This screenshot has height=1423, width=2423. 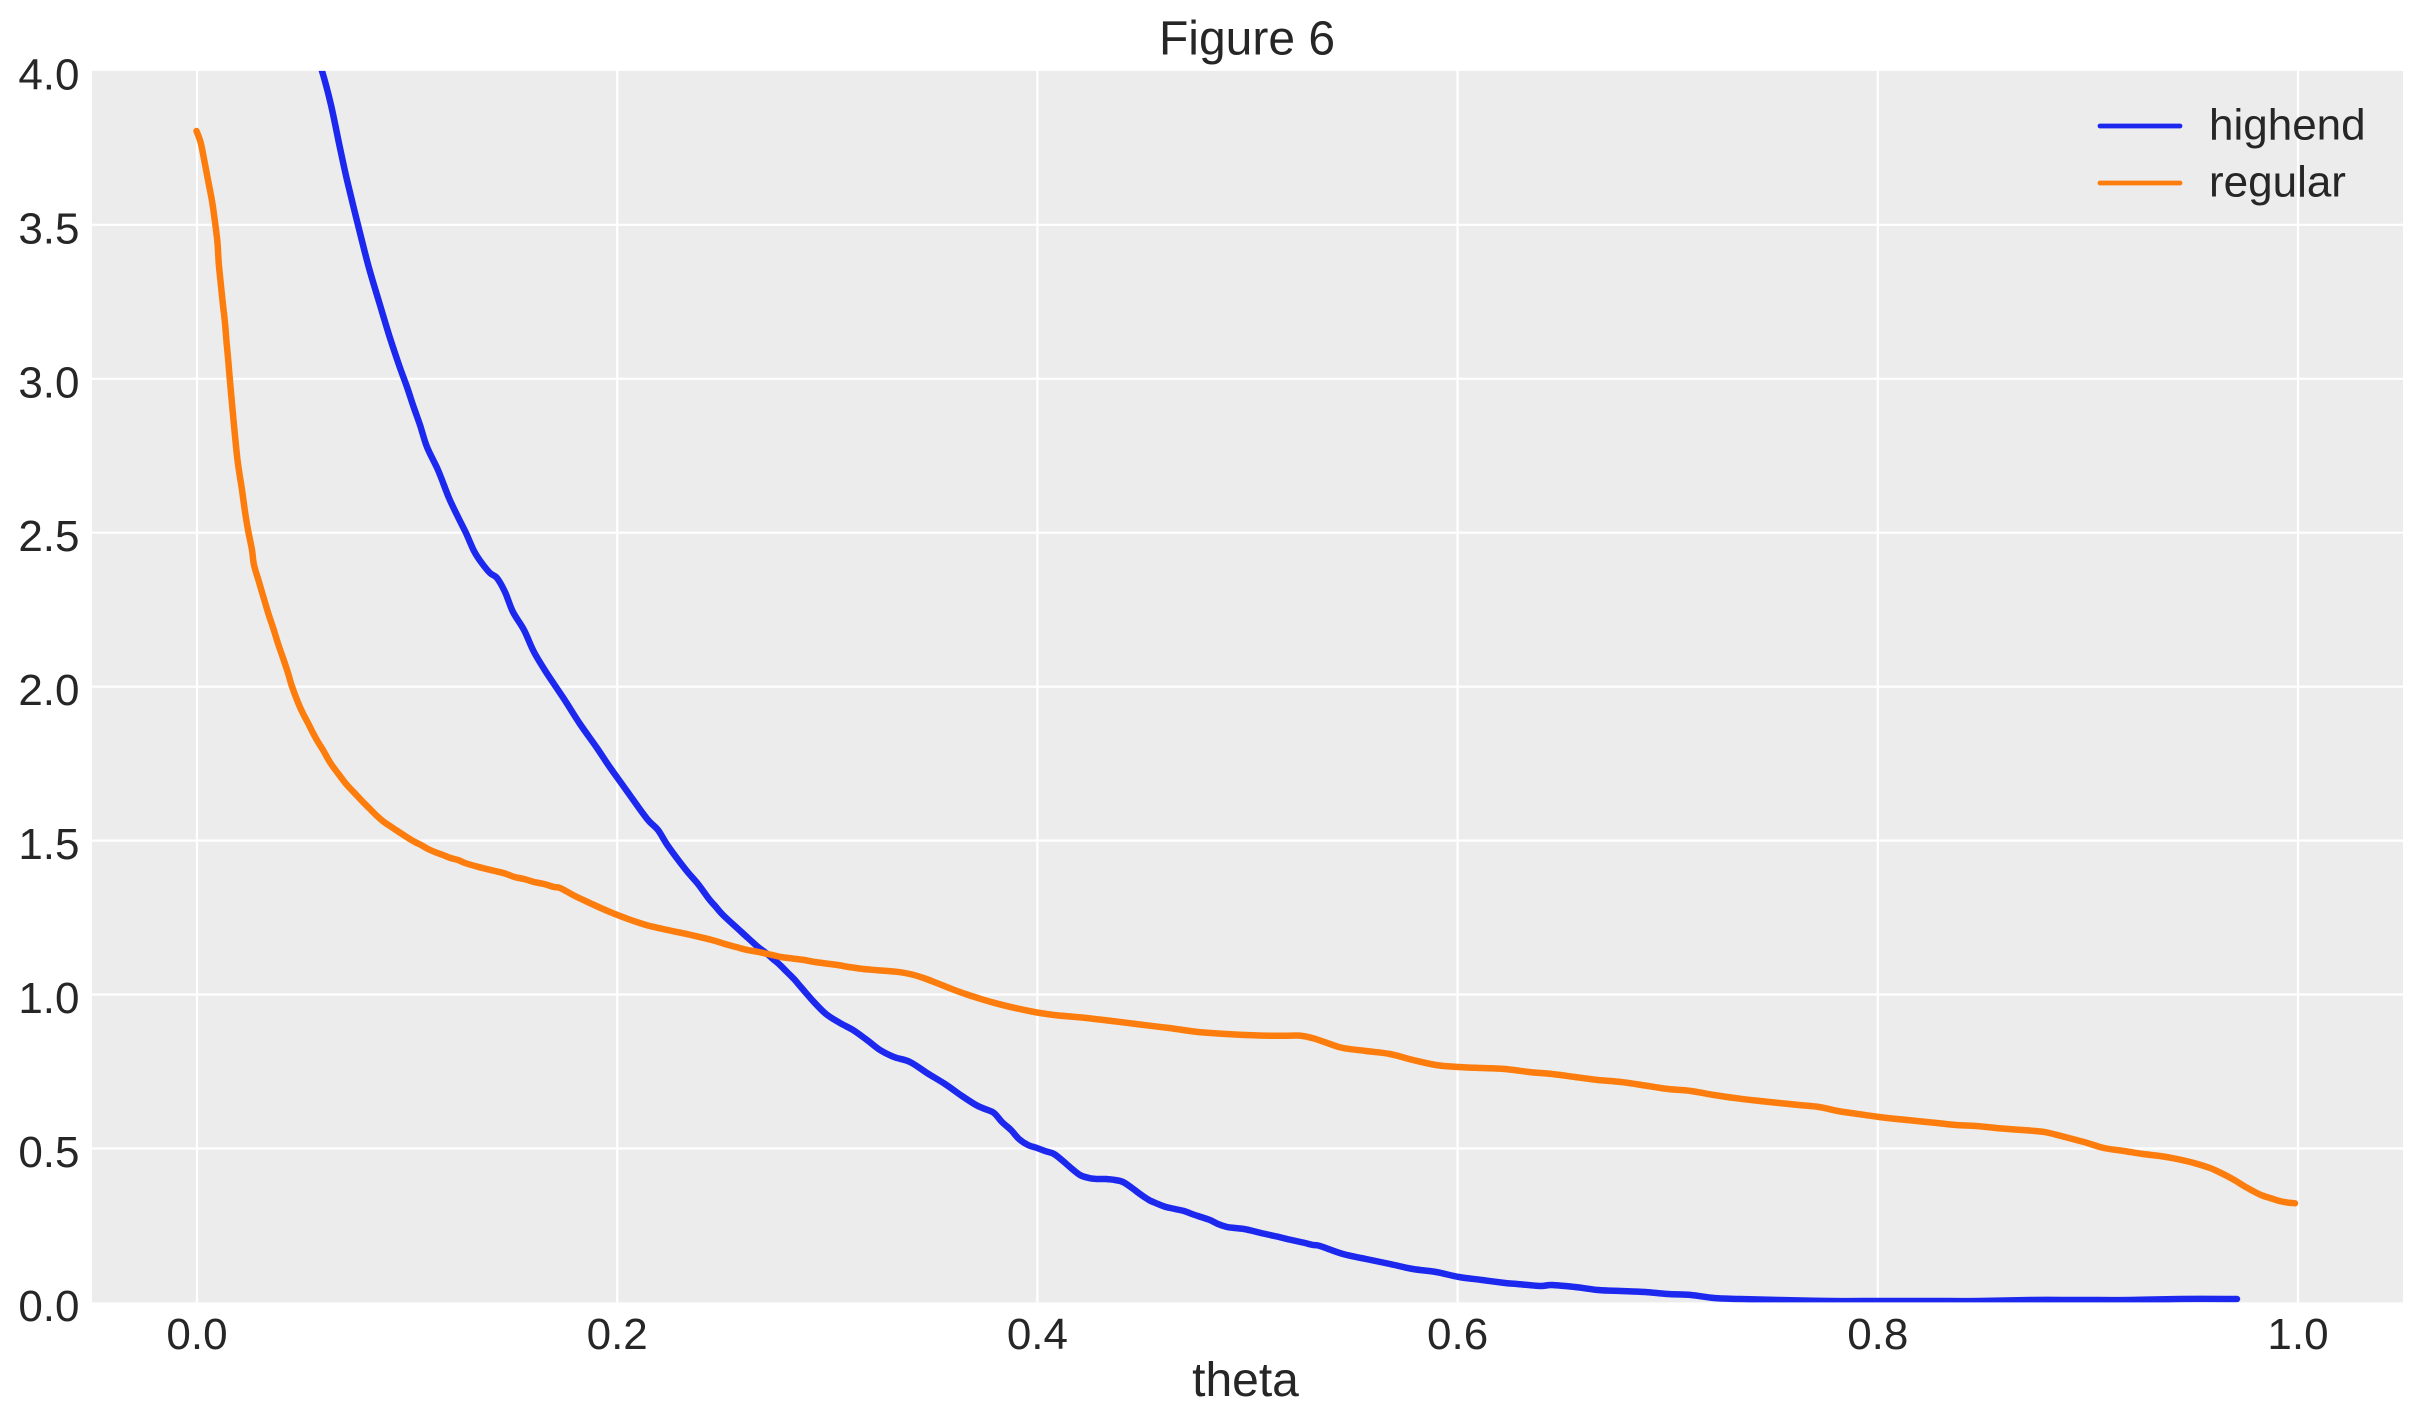 I want to click on svg-text: 0.8, so click(x=1877, y=1334).